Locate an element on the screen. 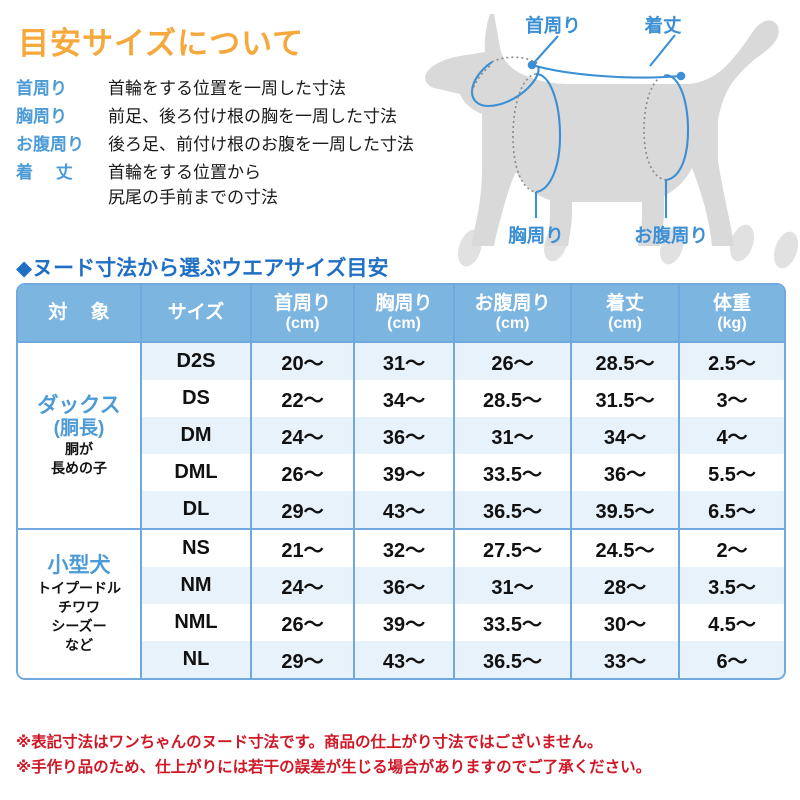 The height and width of the screenshot is (800, 800). col-header-chest-unit: (cm) is located at coordinates (404, 323).